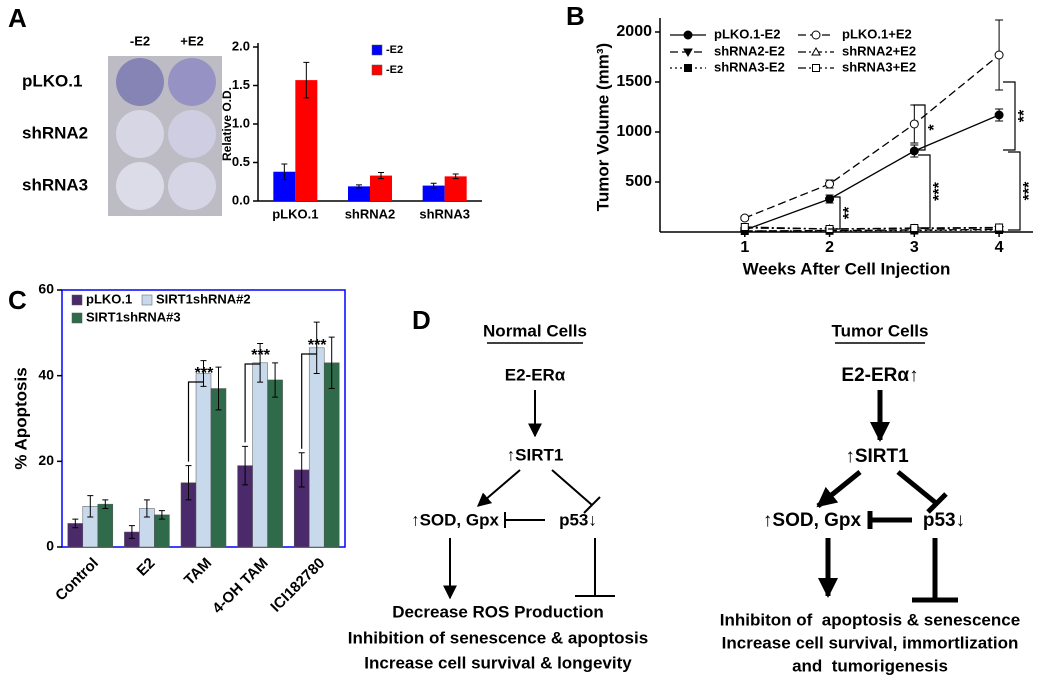  I want to click on row-label: pLKO.1, so click(52, 80).